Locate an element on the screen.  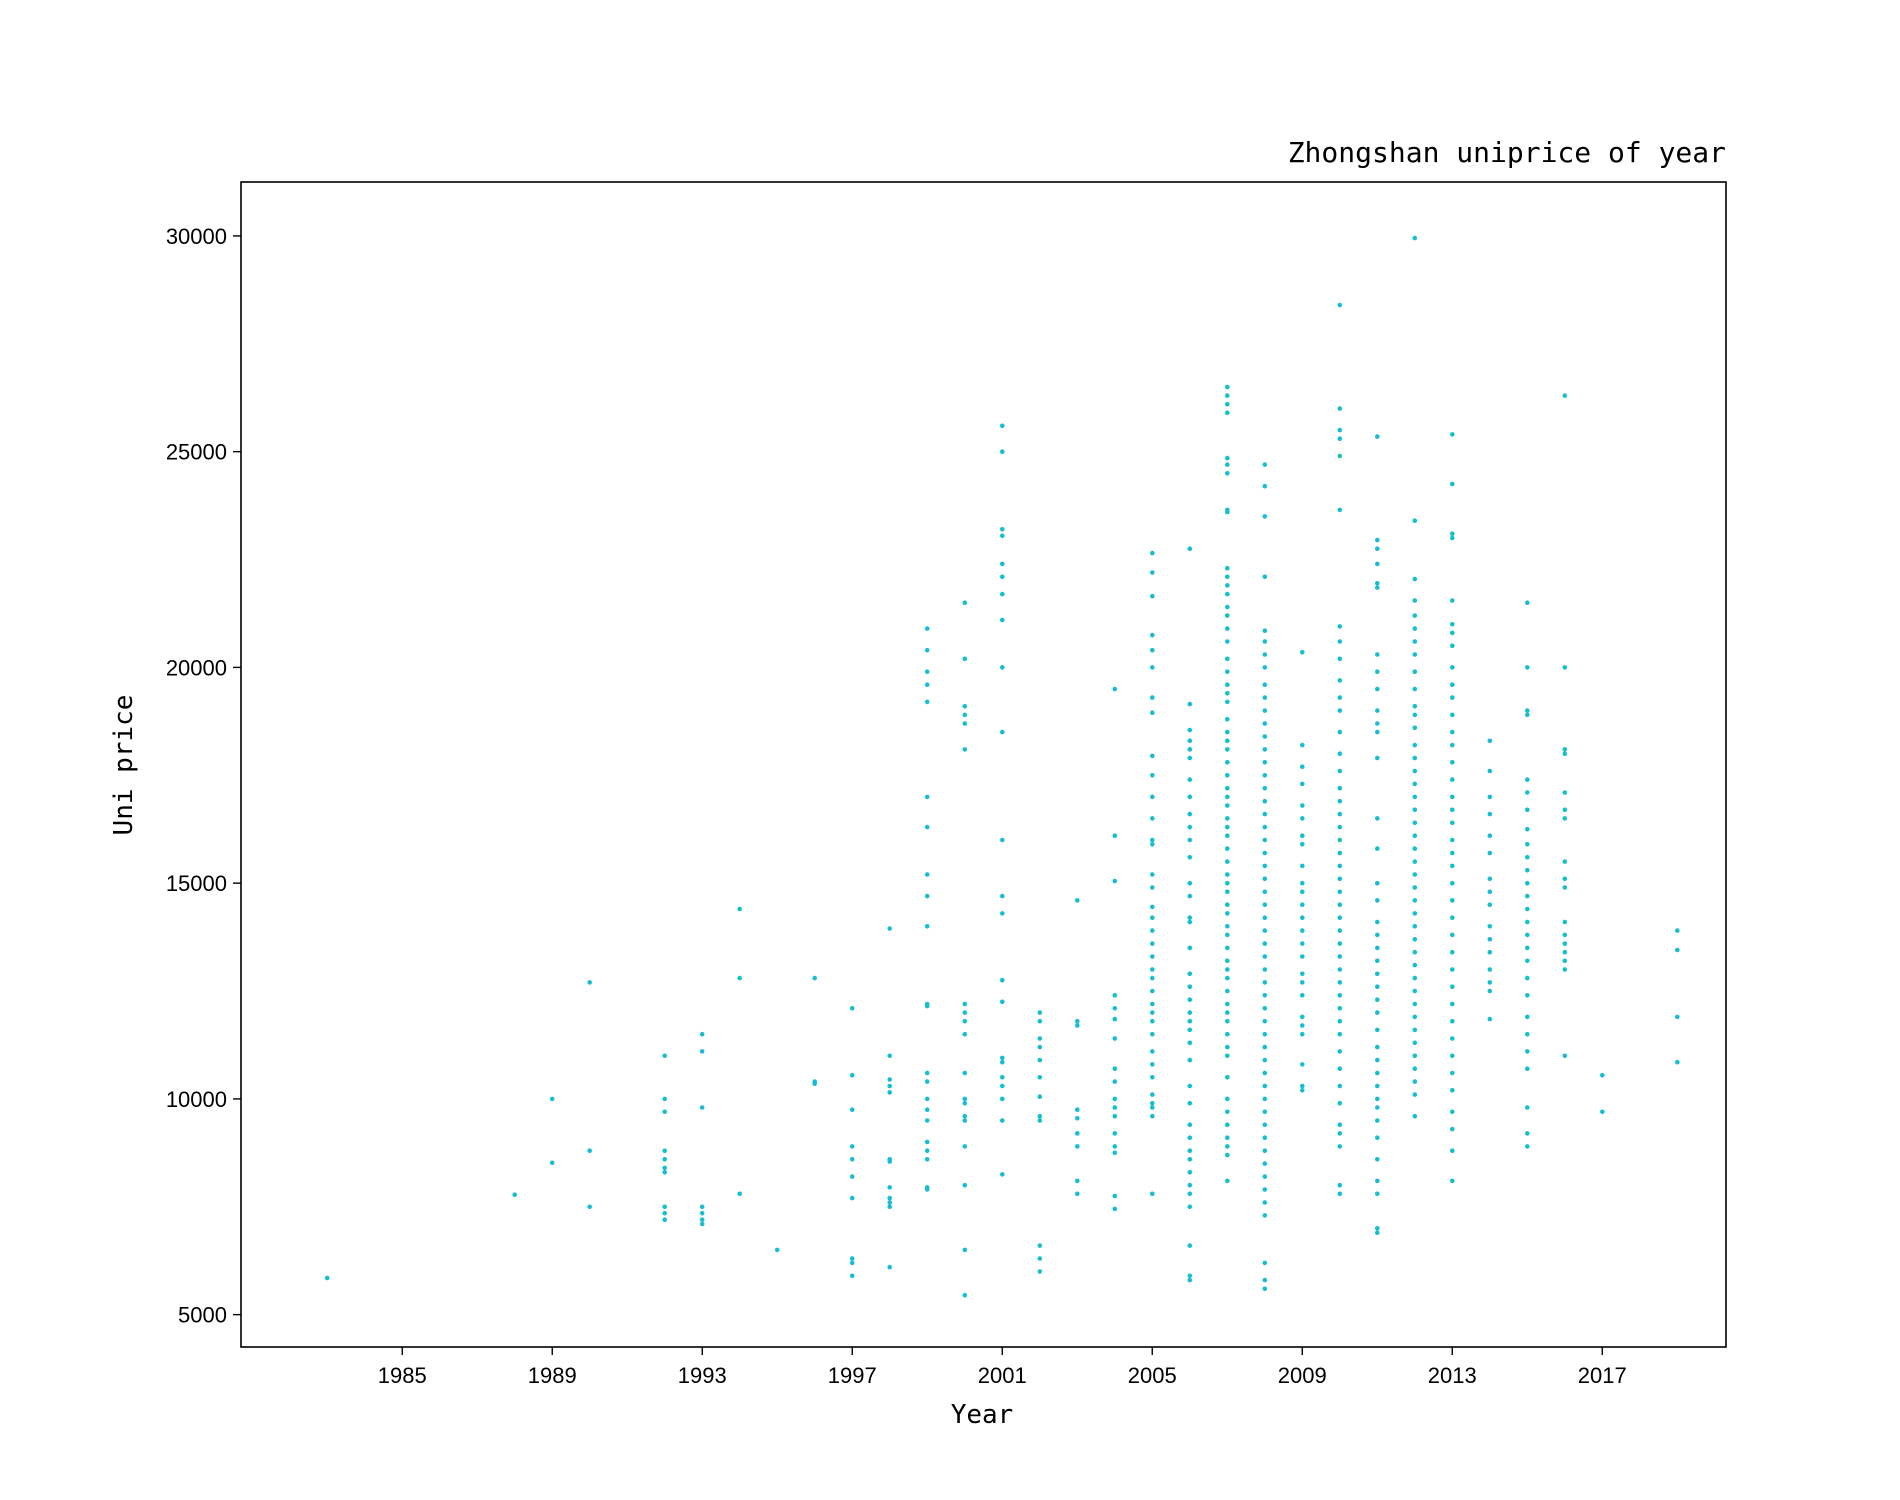
x-tick-label: 1997 is located at coordinates (852, 1375).